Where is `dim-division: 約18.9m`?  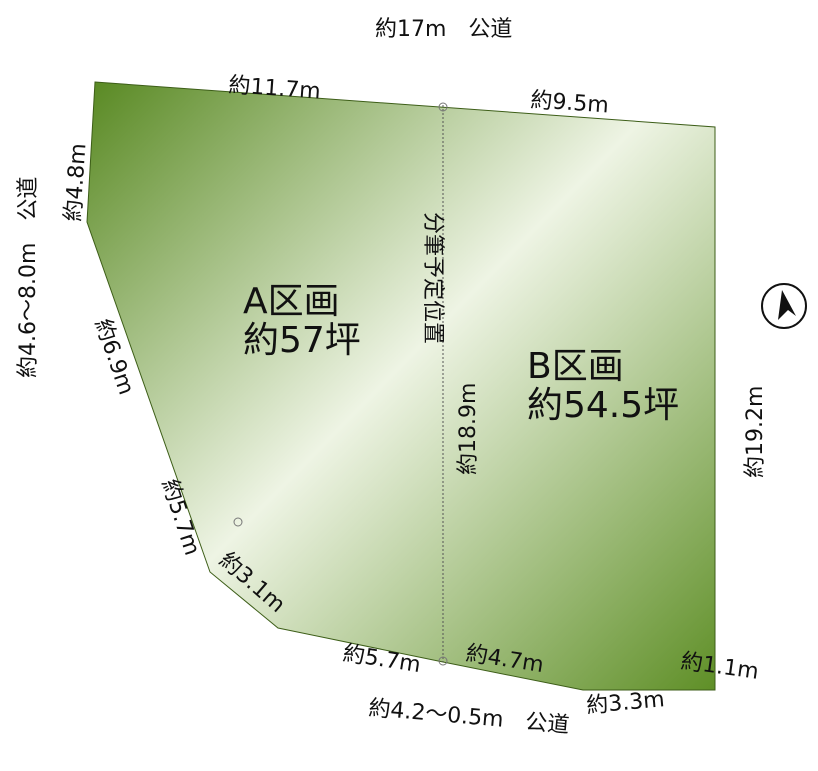
dim-division: 約18.9m is located at coordinates (468, 429).